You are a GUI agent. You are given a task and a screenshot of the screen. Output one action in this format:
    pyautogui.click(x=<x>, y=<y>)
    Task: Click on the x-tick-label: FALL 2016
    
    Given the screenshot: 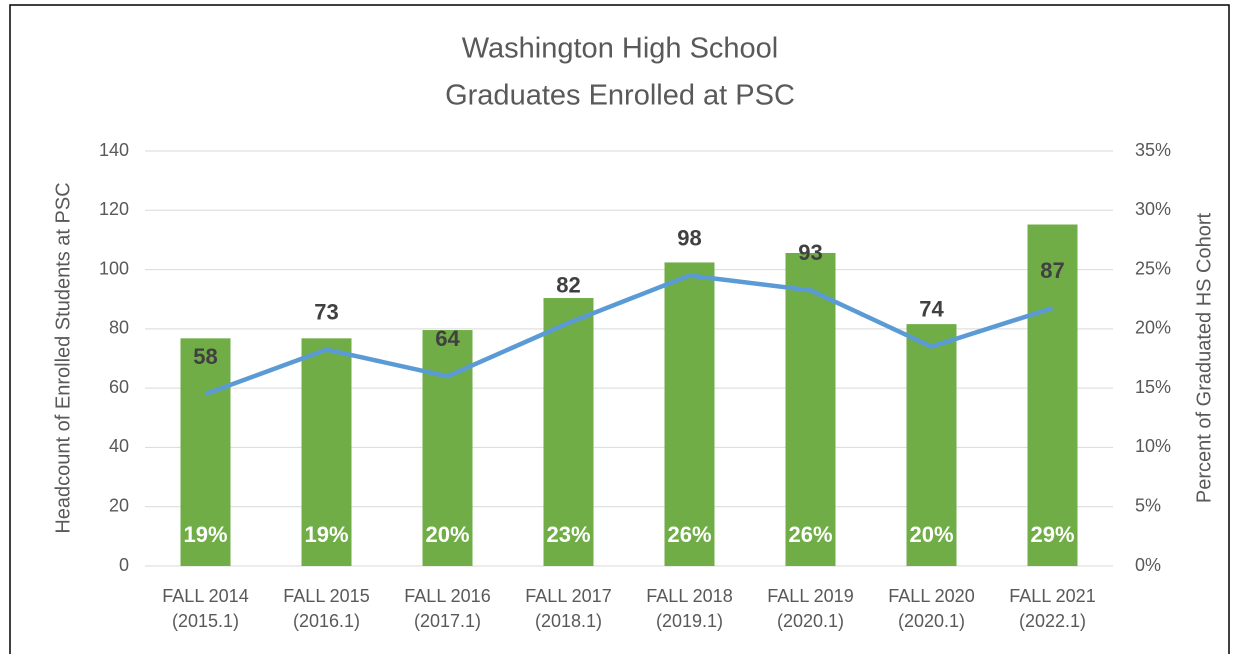 What is the action you would take?
    pyautogui.click(x=447, y=596)
    